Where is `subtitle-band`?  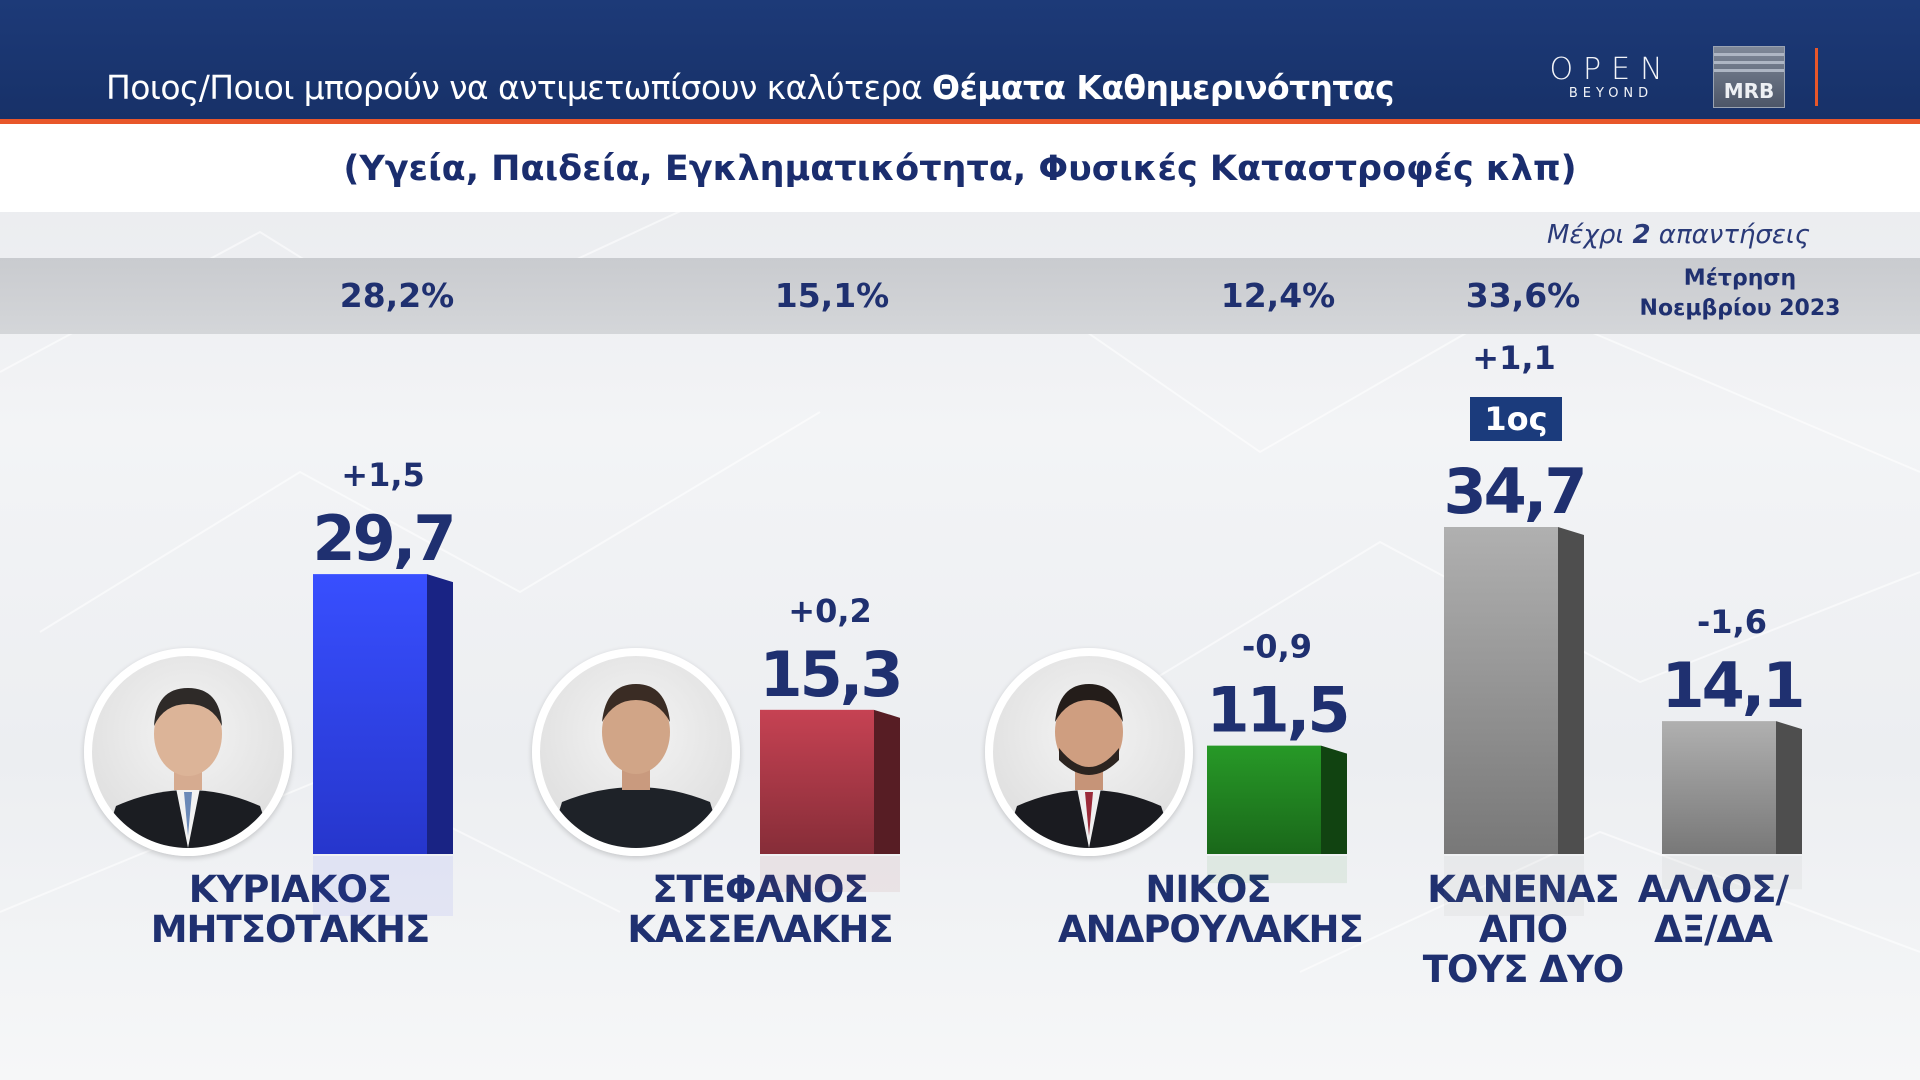
subtitle-band is located at coordinates (960, 168).